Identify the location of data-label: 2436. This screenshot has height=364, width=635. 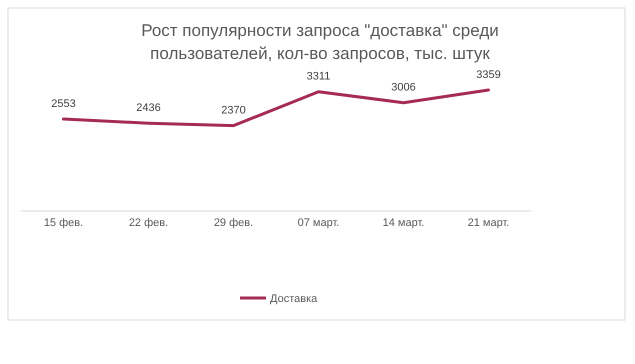
(148, 108).